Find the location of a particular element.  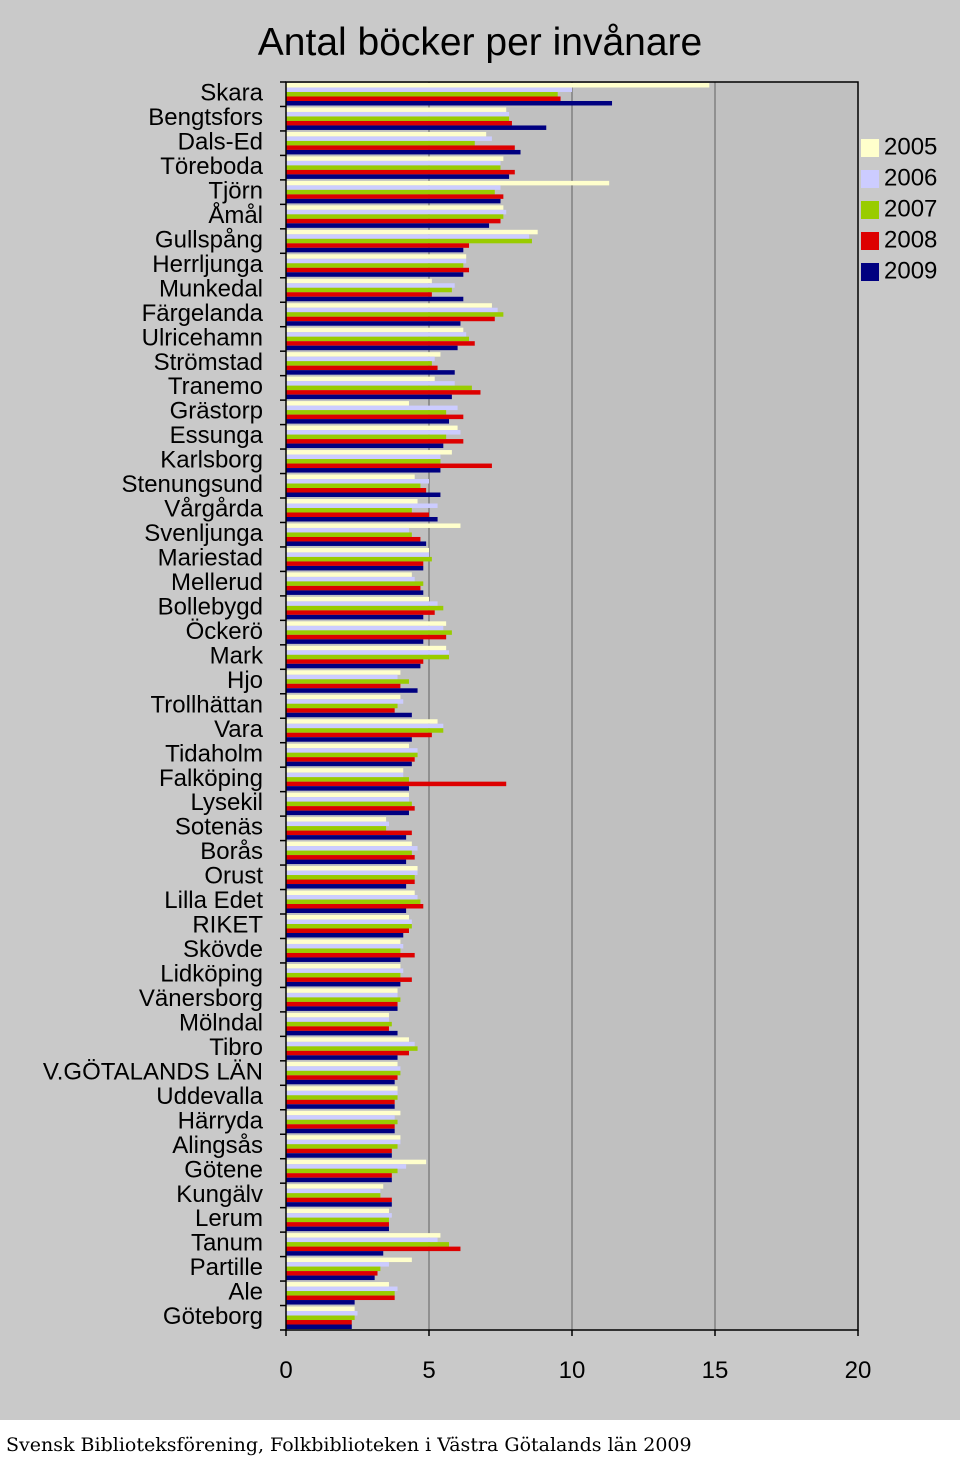

legend-label: 2008 is located at coordinates (910, 239).